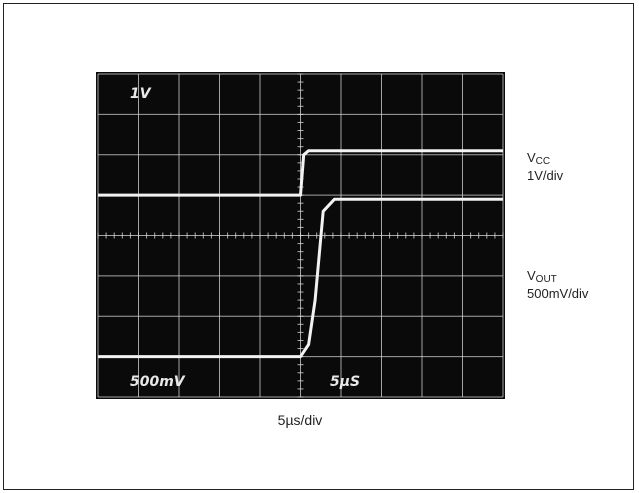 This screenshot has height=493, width=639. What do you see at coordinates (545, 175) in the screenshot?
I see `vcc-scale: 1V/div` at bounding box center [545, 175].